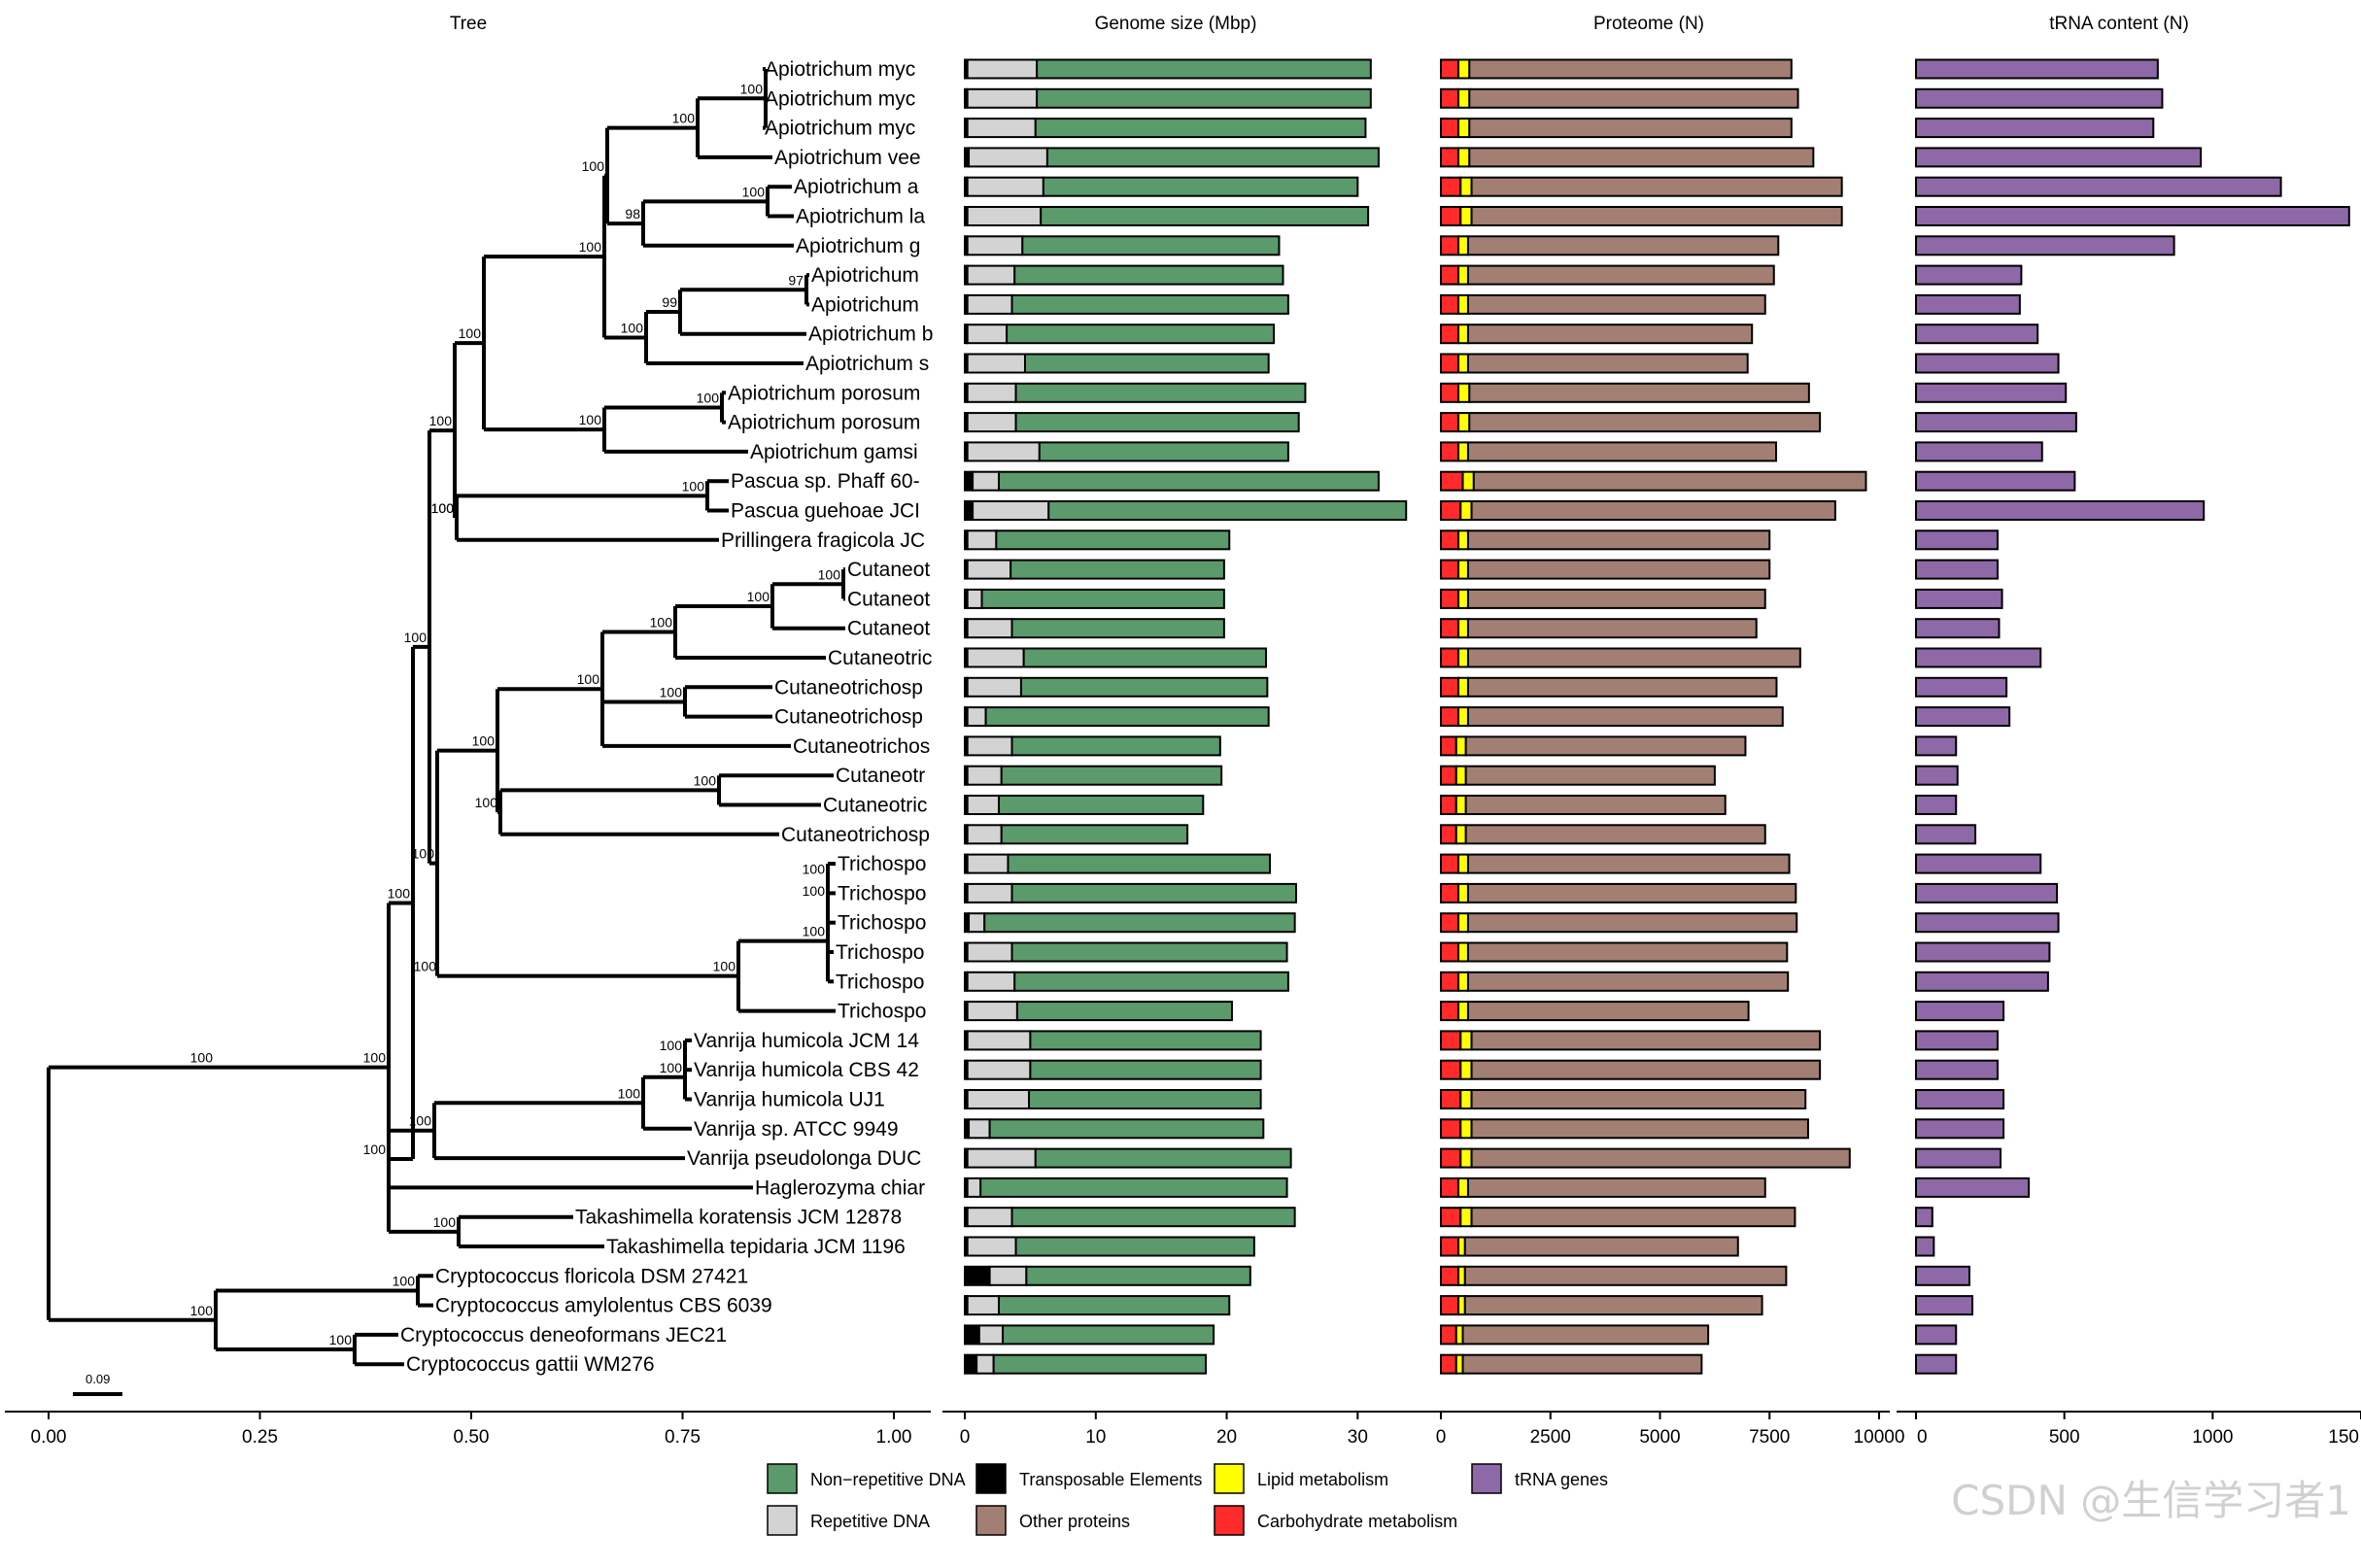 Image resolution: width=2361 pixels, height=1568 pixels. I want to click on tip-label: Cutaneotric, so click(880, 658).